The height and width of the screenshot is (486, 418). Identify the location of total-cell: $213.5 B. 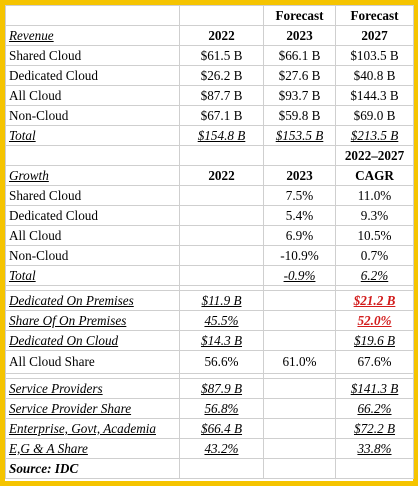
(374, 135).